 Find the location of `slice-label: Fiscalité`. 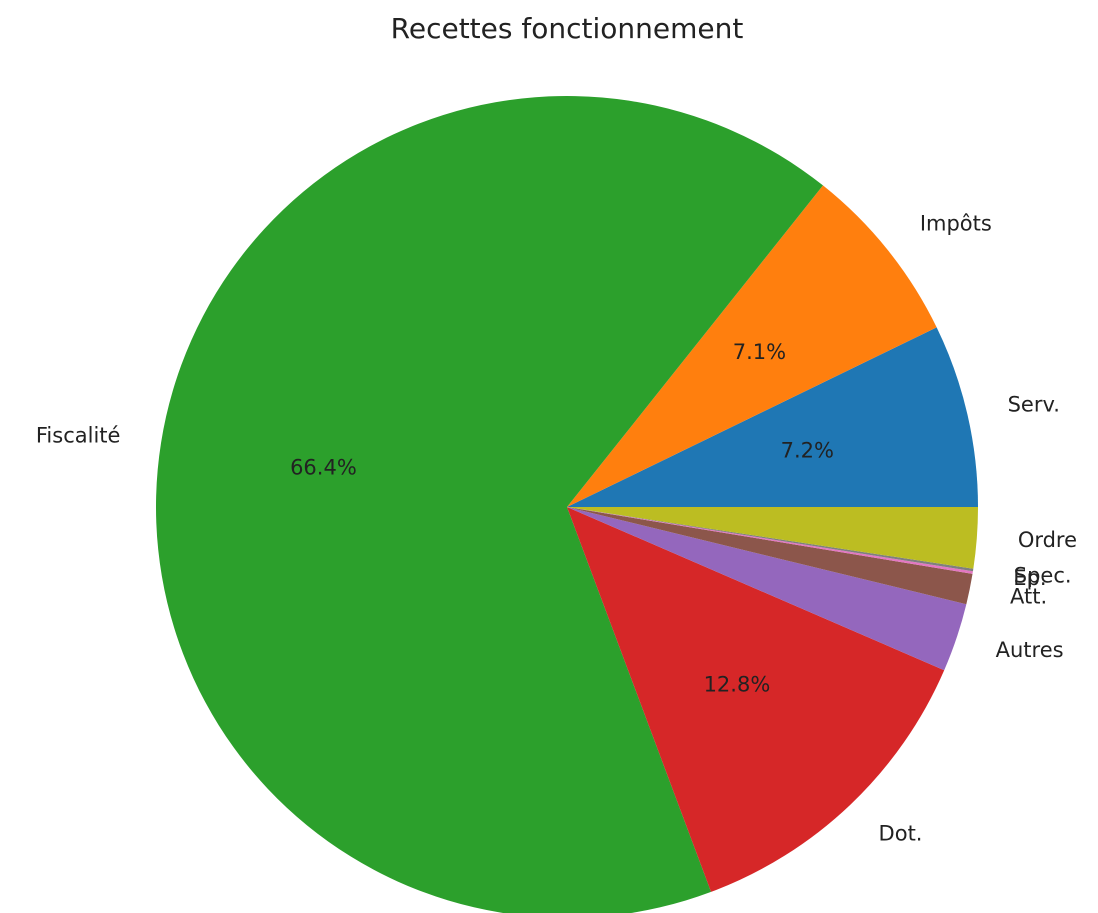

slice-label: Fiscalité is located at coordinates (78, 435).